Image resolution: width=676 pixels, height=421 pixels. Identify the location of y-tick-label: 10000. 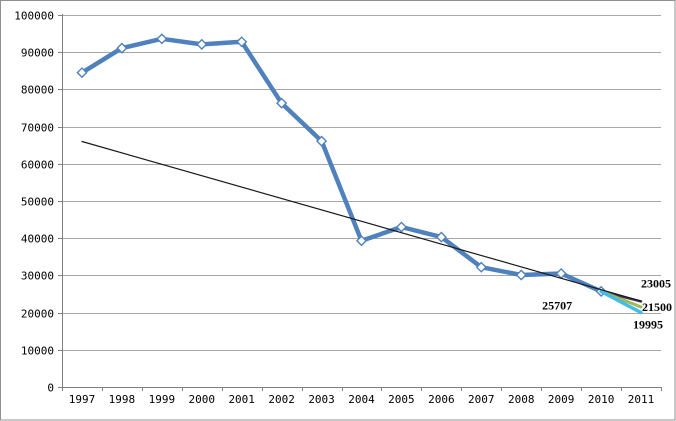
(37, 351).